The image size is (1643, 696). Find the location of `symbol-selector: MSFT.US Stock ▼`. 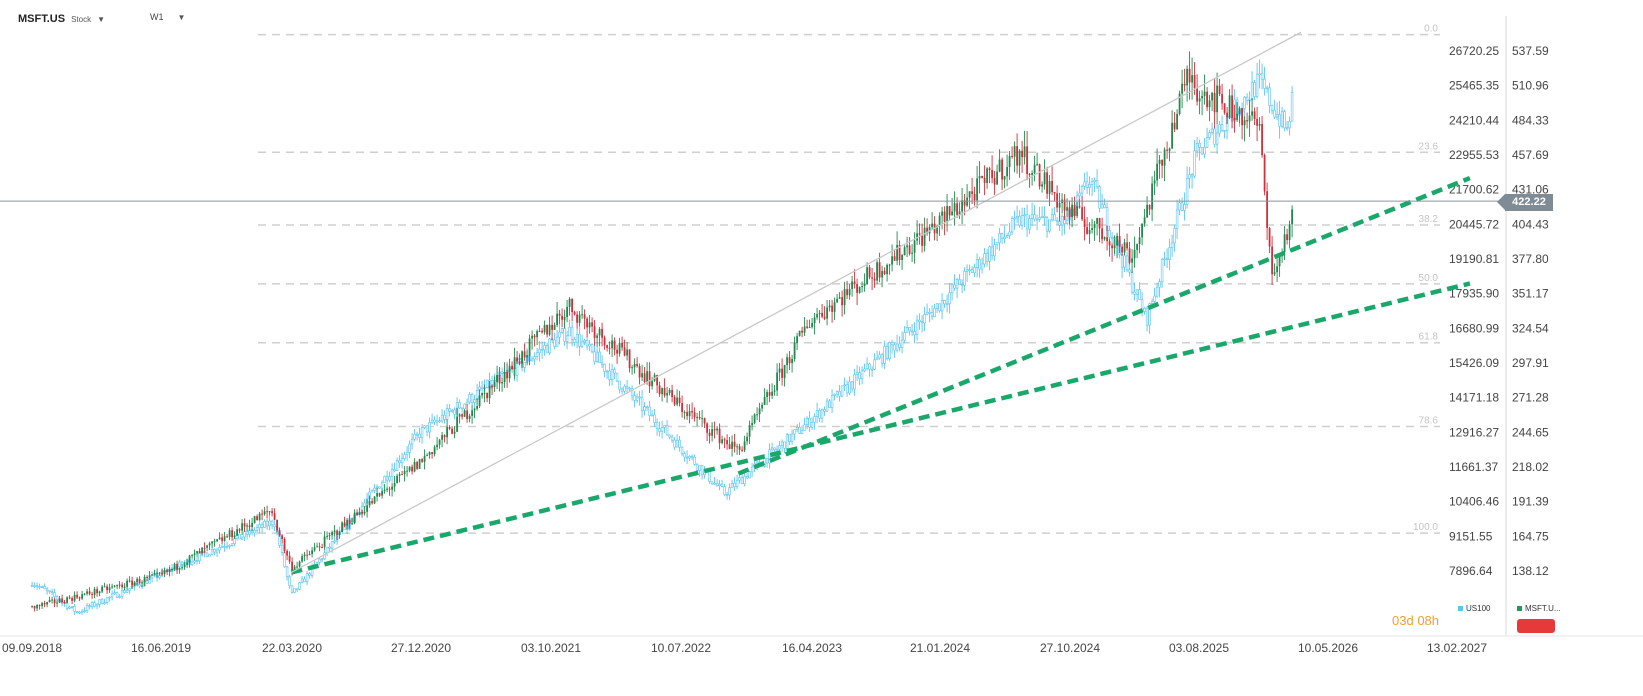

symbol-selector: MSFT.US Stock ▼ is located at coordinates (61, 19).